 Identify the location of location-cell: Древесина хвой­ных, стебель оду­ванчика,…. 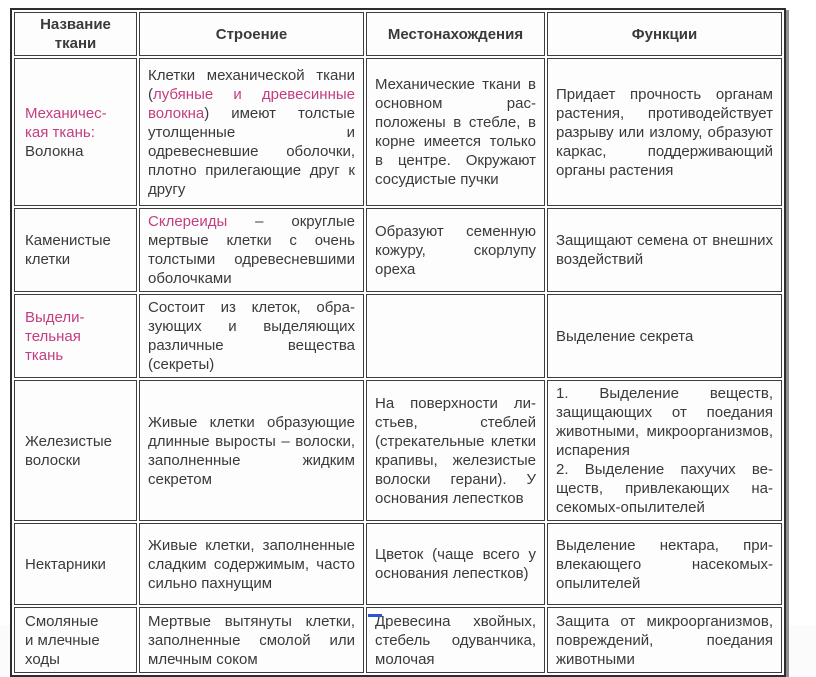
(455, 640).